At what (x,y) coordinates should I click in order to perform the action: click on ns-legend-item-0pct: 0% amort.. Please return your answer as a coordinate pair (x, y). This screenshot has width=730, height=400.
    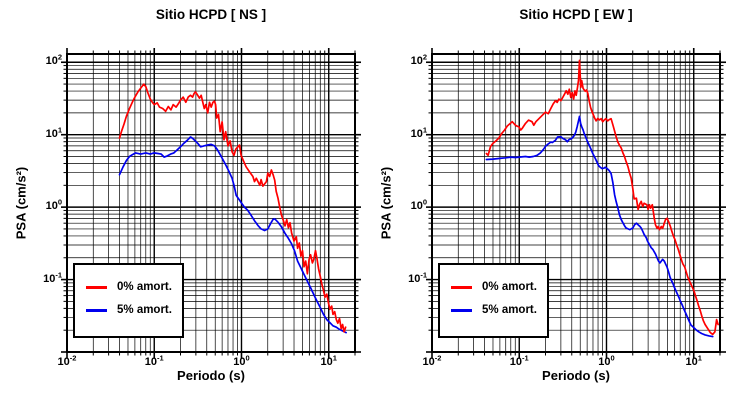
    Looking at the image, I should click on (134, 287).